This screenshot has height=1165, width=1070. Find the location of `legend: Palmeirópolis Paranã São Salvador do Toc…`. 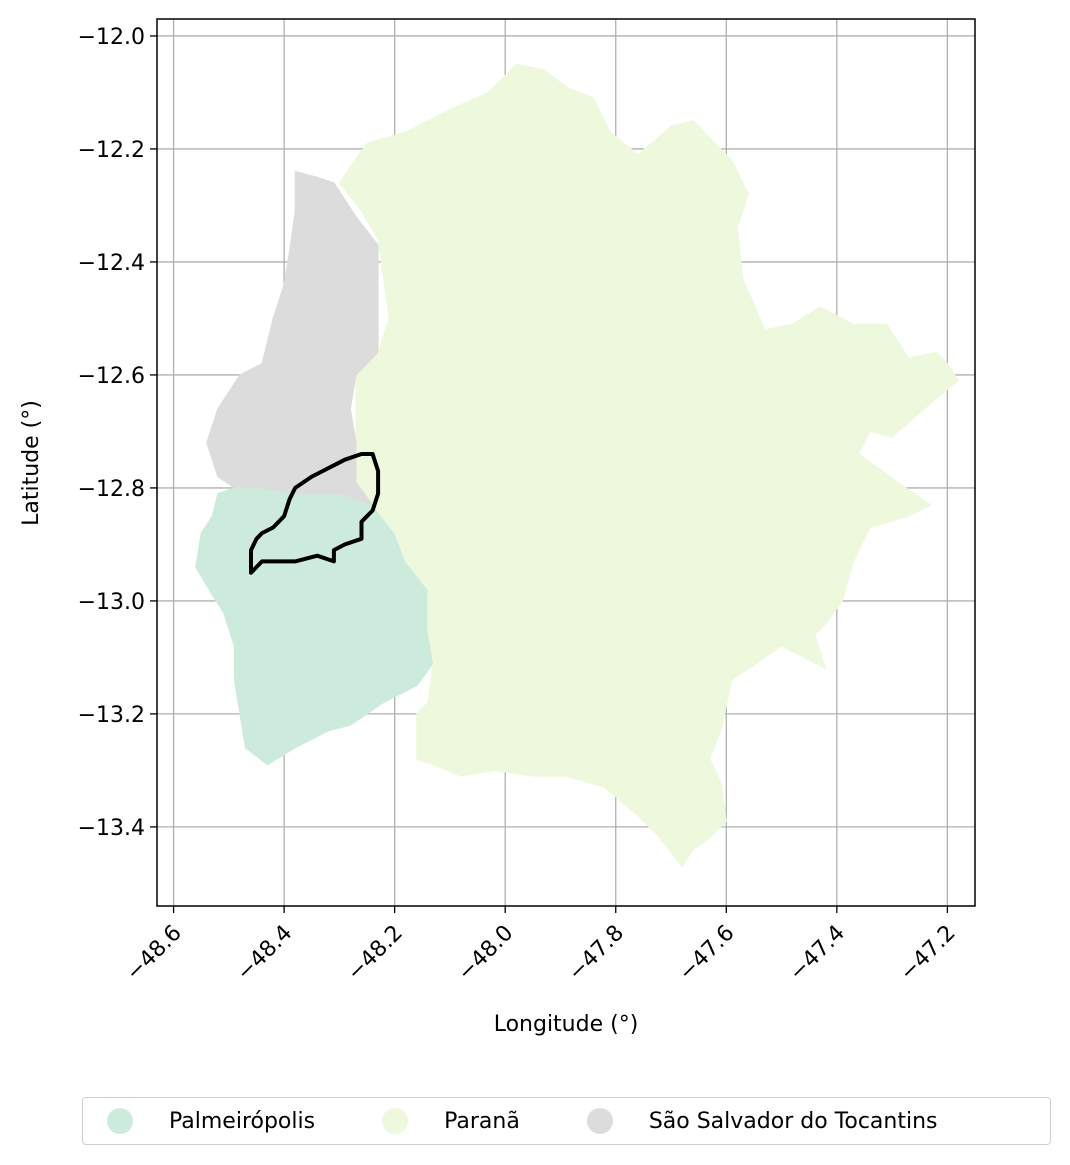

legend: Palmeirópolis Paranã São Salvador do Toc… is located at coordinates (566, 1121).